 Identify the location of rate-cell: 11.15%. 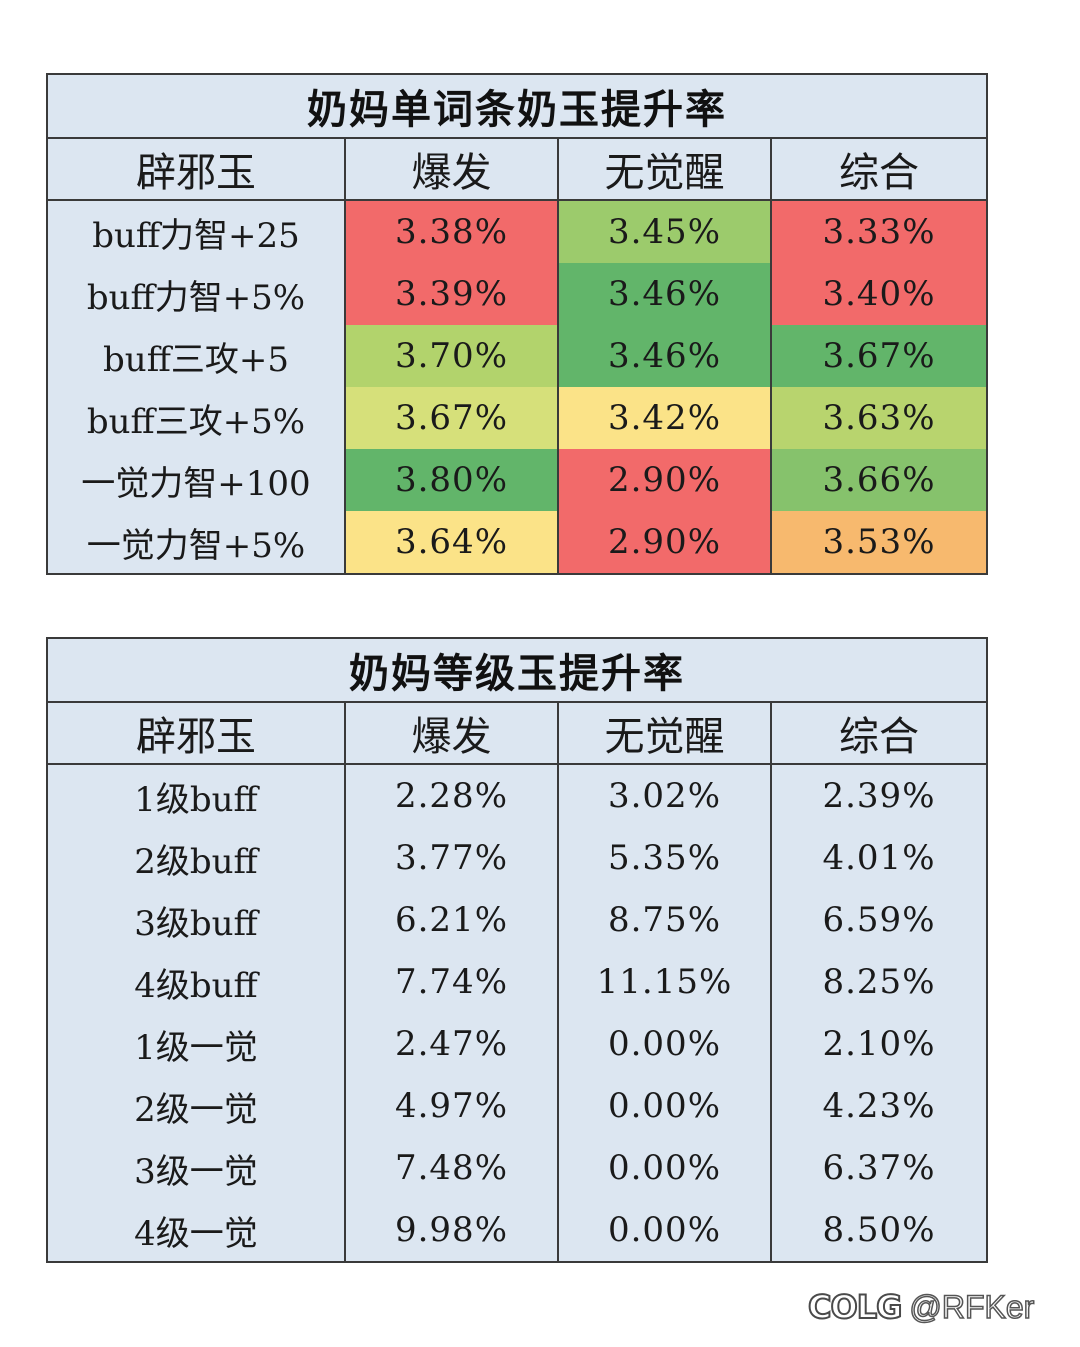
(664, 982).